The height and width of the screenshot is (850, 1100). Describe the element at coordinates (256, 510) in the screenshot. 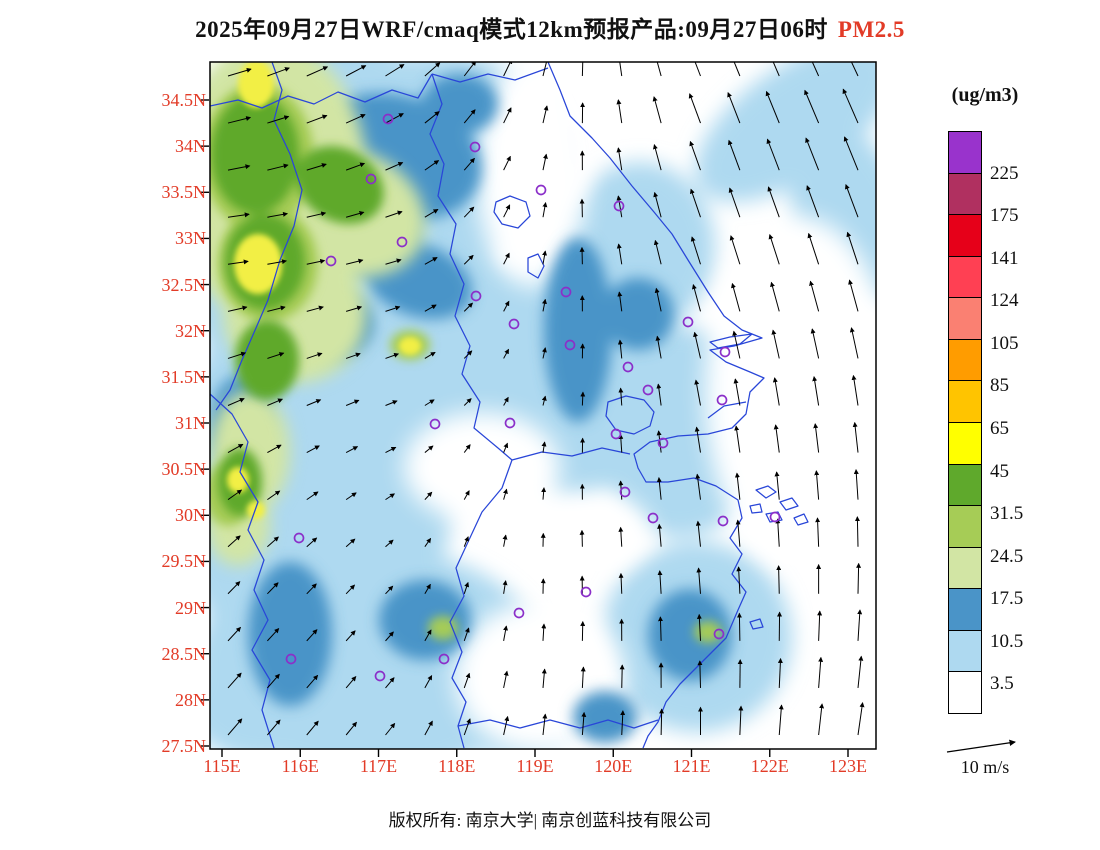

I see `contour-blob-ye` at that location.